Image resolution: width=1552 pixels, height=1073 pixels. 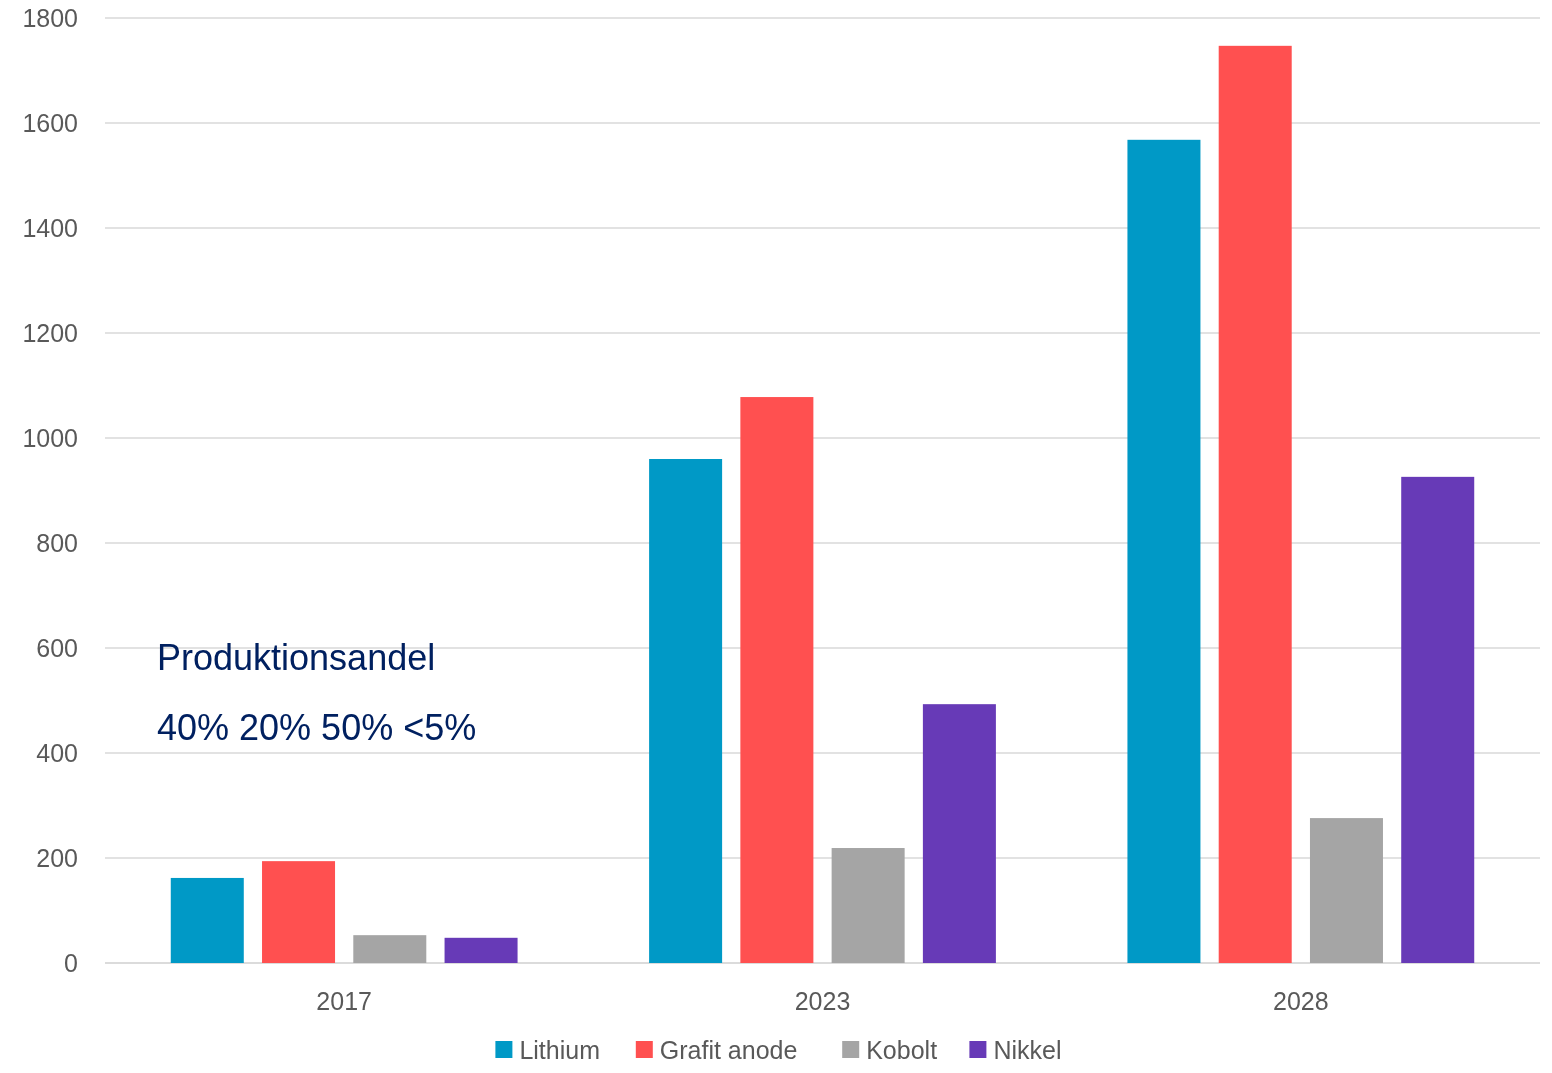 What do you see at coordinates (822, 1001) in the screenshot?
I see `x-tick-label: 2023` at bounding box center [822, 1001].